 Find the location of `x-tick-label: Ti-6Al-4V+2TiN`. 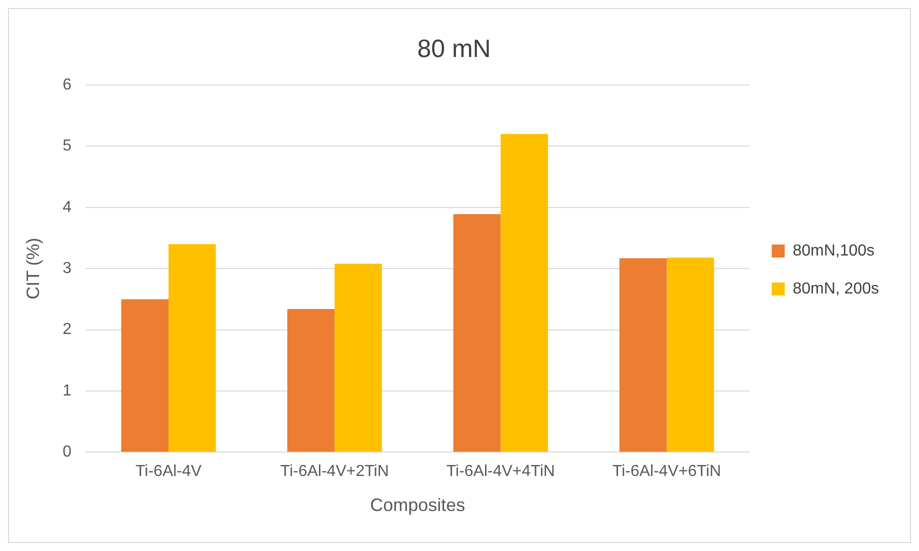

x-tick-label: Ti-6Al-4V+2TiN is located at coordinates (334, 471).